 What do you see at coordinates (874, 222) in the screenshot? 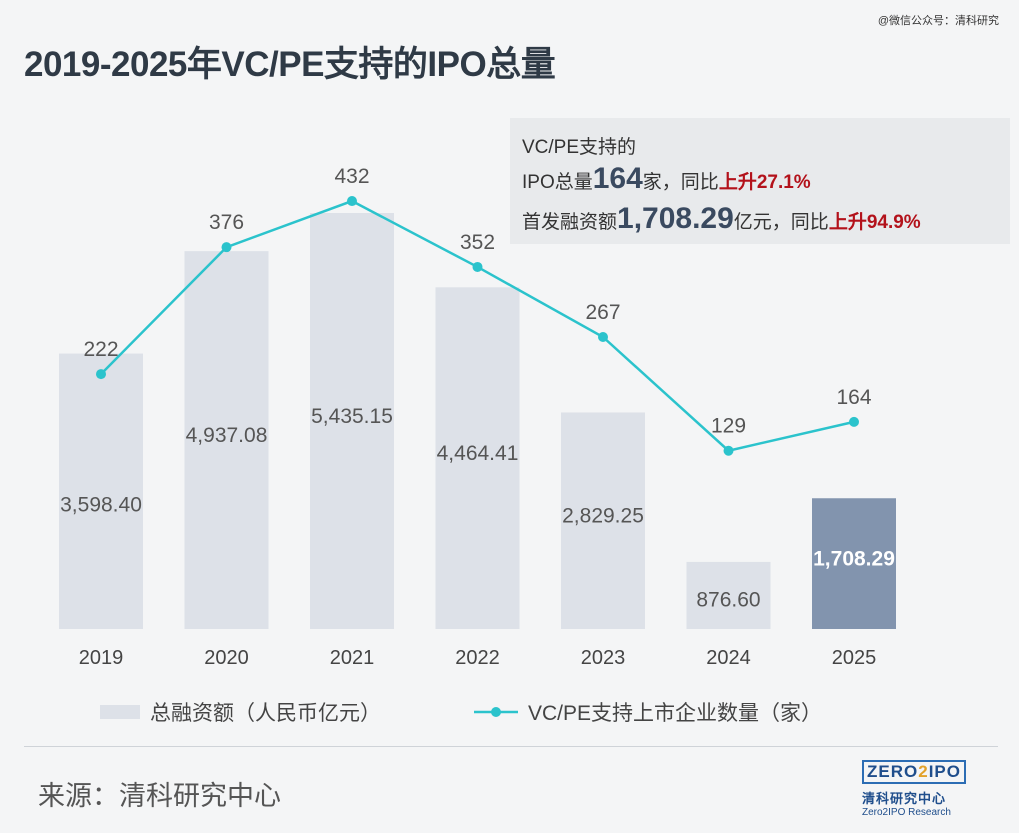
I see `summary-amount-change: 上升94.9%` at bounding box center [874, 222].